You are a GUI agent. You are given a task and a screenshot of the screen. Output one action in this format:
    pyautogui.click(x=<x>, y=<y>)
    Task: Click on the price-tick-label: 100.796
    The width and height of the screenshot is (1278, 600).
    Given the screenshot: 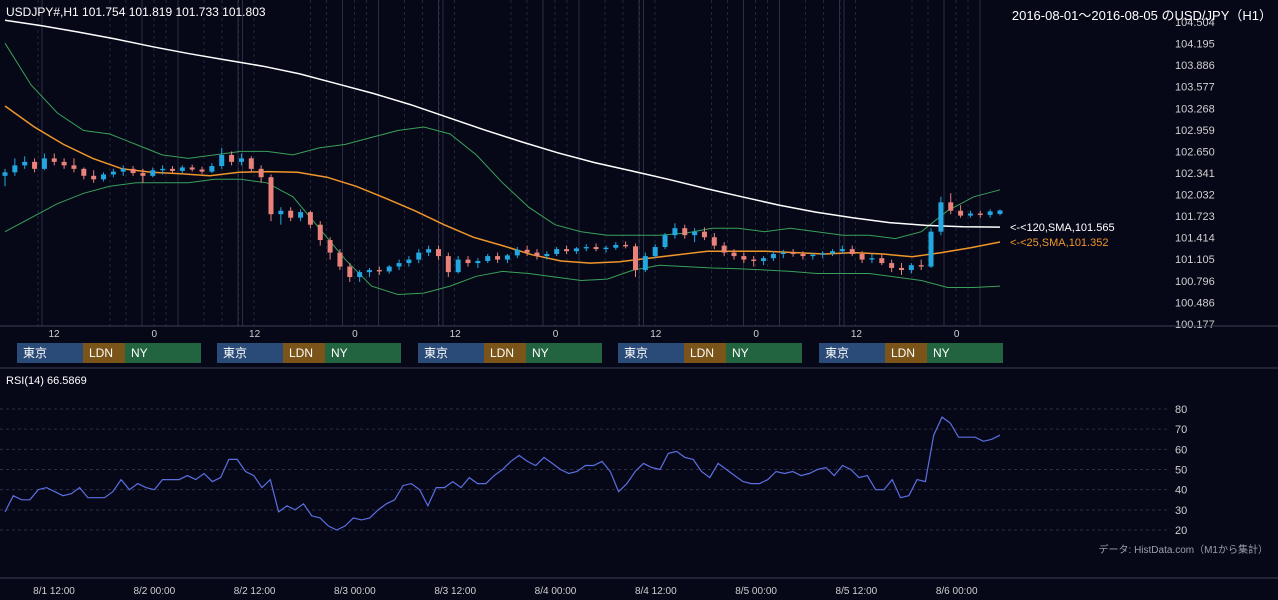 What is the action you would take?
    pyautogui.click(x=1195, y=282)
    